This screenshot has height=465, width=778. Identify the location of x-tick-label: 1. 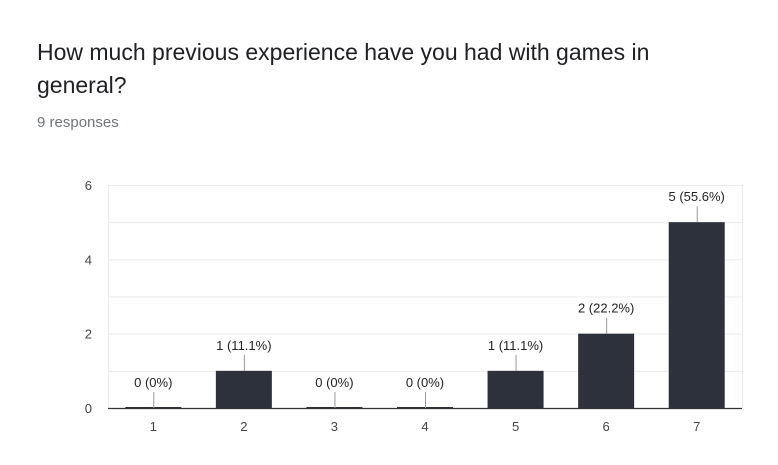
(153, 426).